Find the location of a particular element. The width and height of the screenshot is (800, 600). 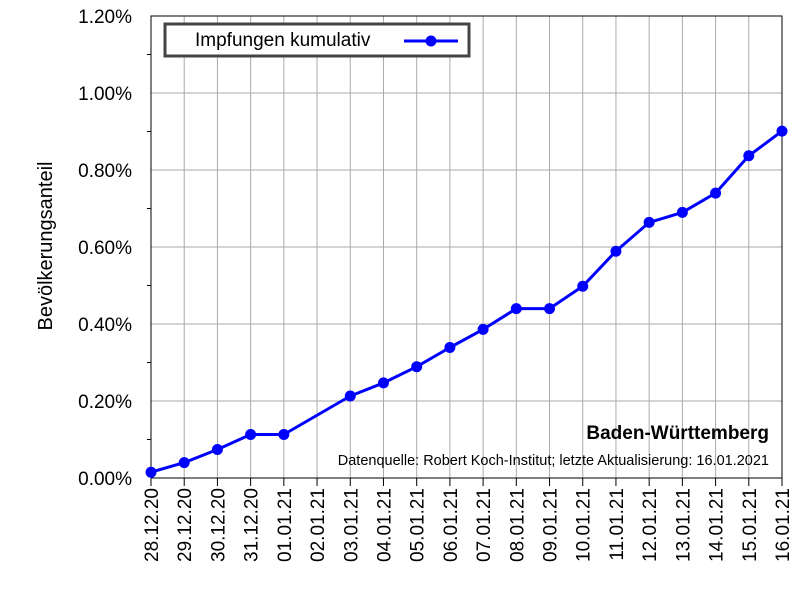

x-tick-label: 14.01.21 is located at coordinates (717, 525).